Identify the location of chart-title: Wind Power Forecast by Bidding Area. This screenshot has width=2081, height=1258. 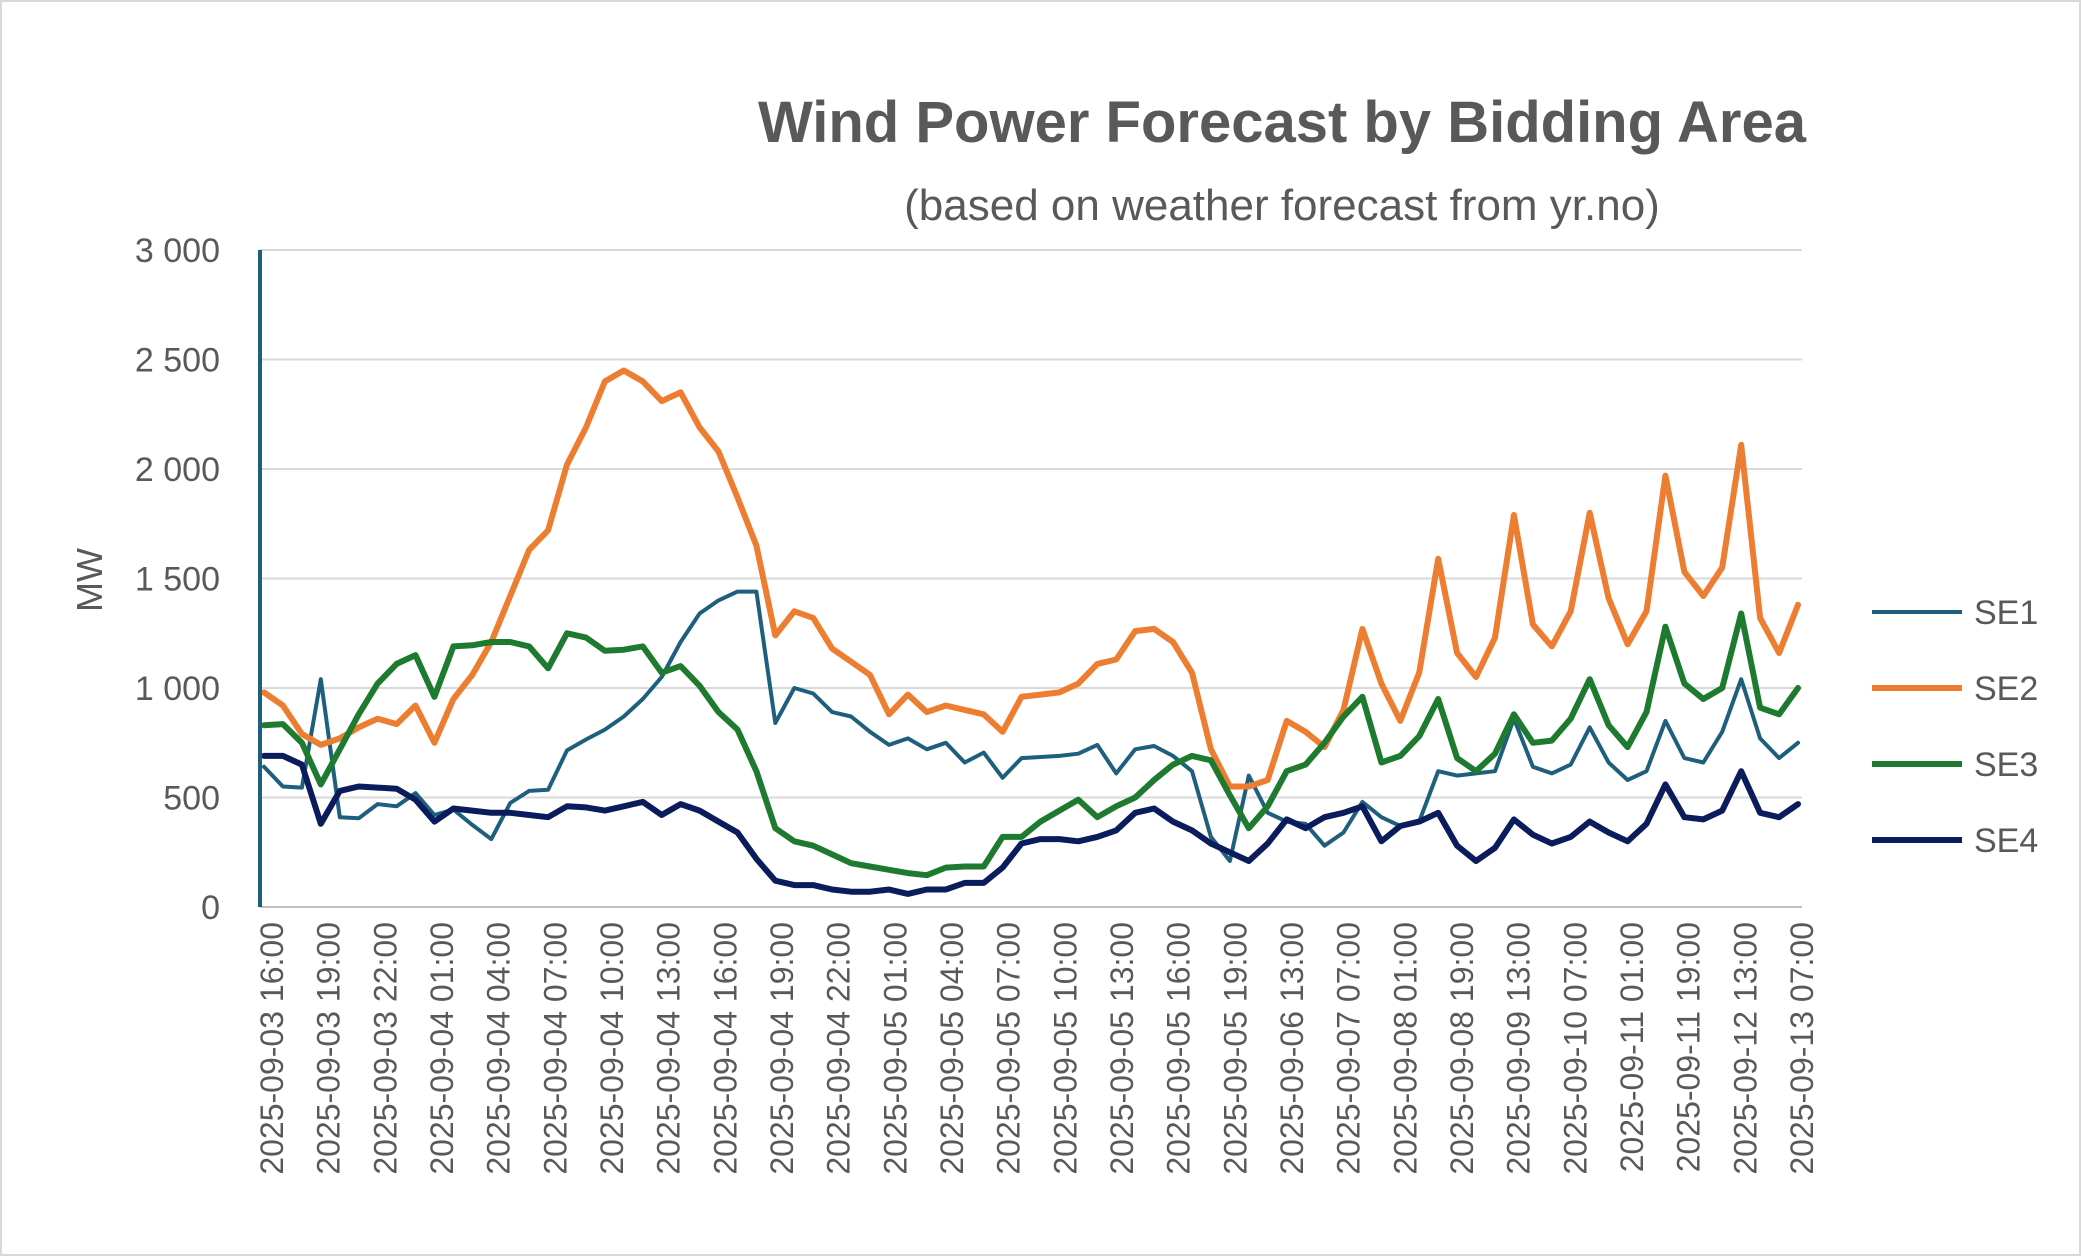
(1282, 122).